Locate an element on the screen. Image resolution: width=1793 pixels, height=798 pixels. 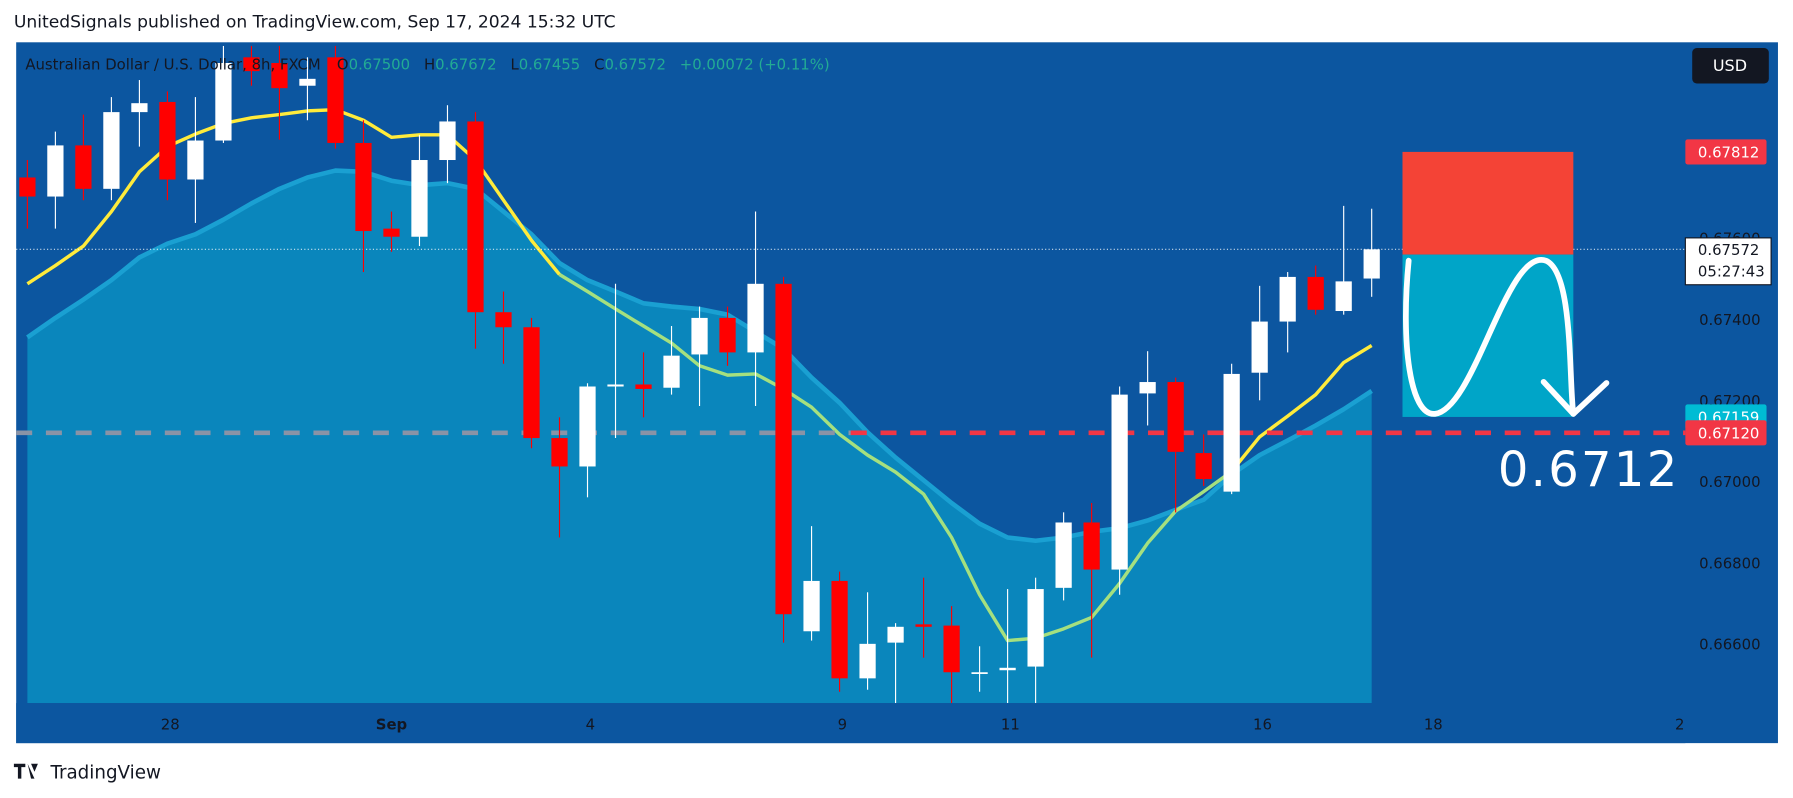
legend-key: H is located at coordinates (429, 65).